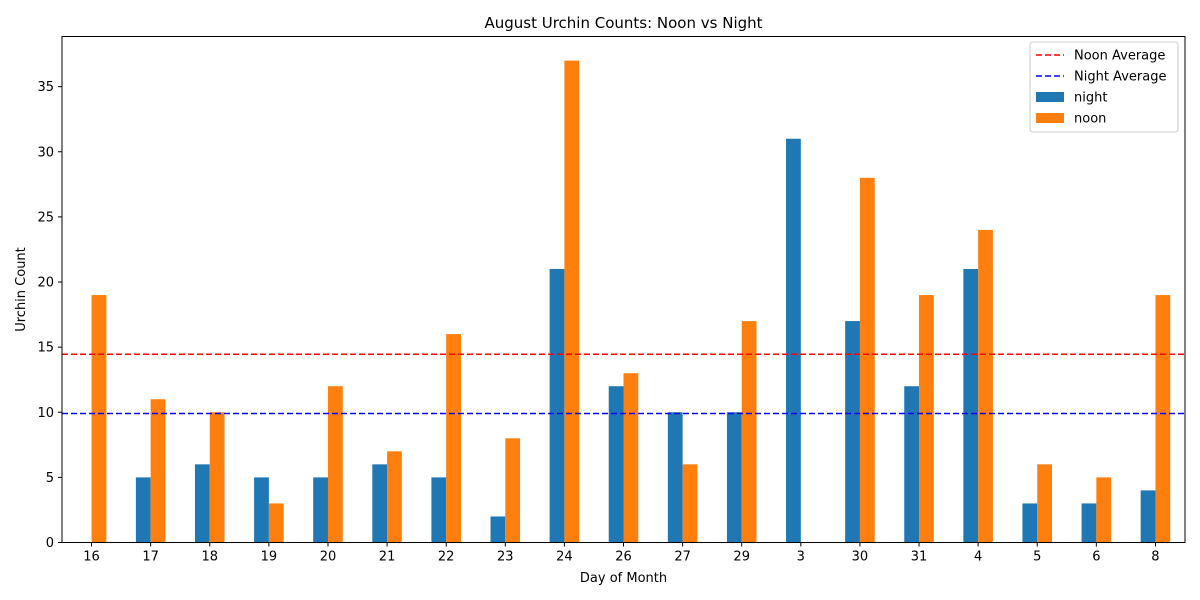  What do you see at coordinates (446, 557) in the screenshot?
I see `x-tick-label: 22` at bounding box center [446, 557].